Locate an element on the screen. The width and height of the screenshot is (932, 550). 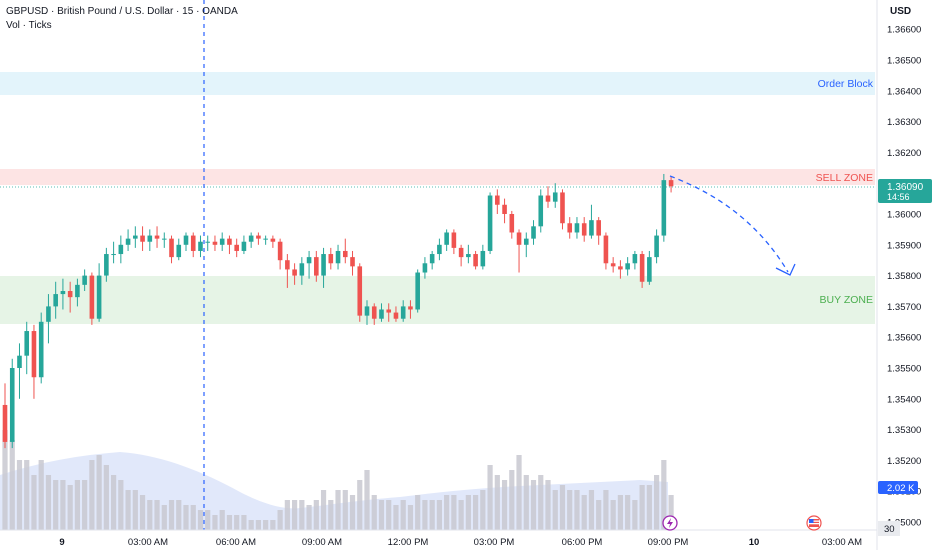
time-tick-label: 06:00 AM is located at coordinates (236, 542).